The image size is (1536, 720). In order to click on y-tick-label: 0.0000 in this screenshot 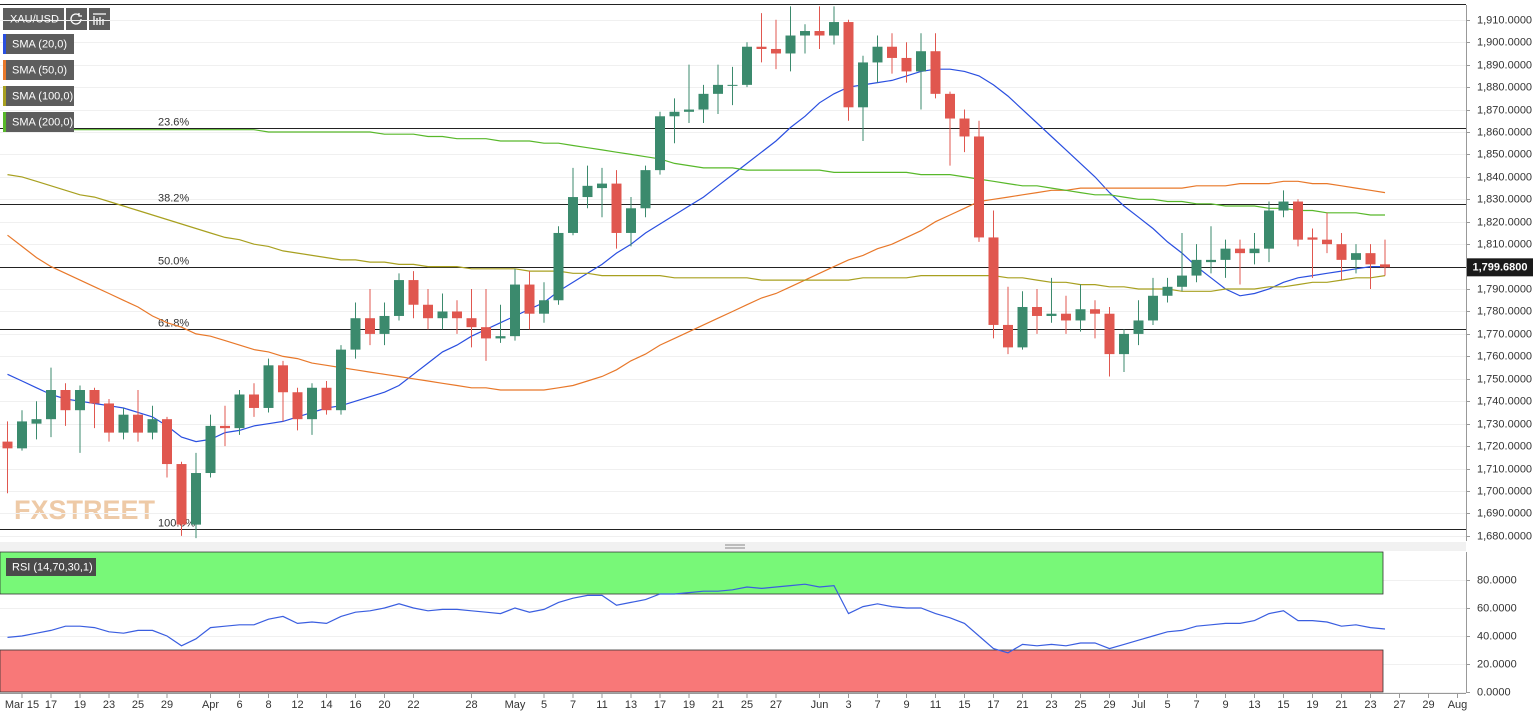, I will do `click(1494, 692)`.